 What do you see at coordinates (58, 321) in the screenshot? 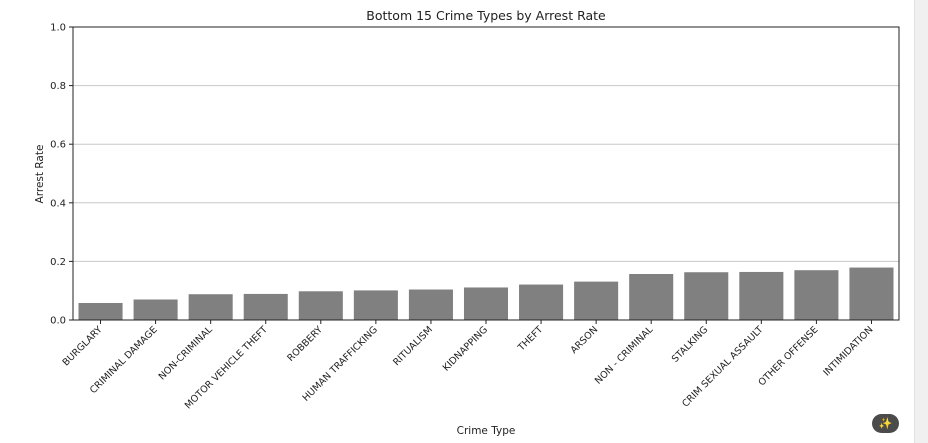
I see `y-tick-label: 0.0` at bounding box center [58, 321].